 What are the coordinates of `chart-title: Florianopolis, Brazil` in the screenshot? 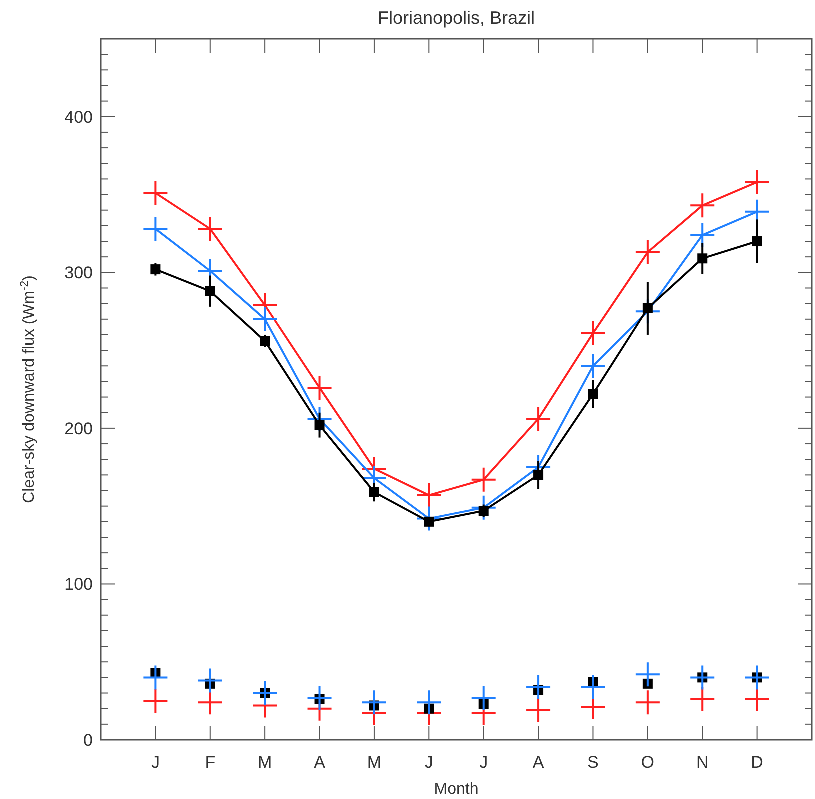 It's located at (457, 18).